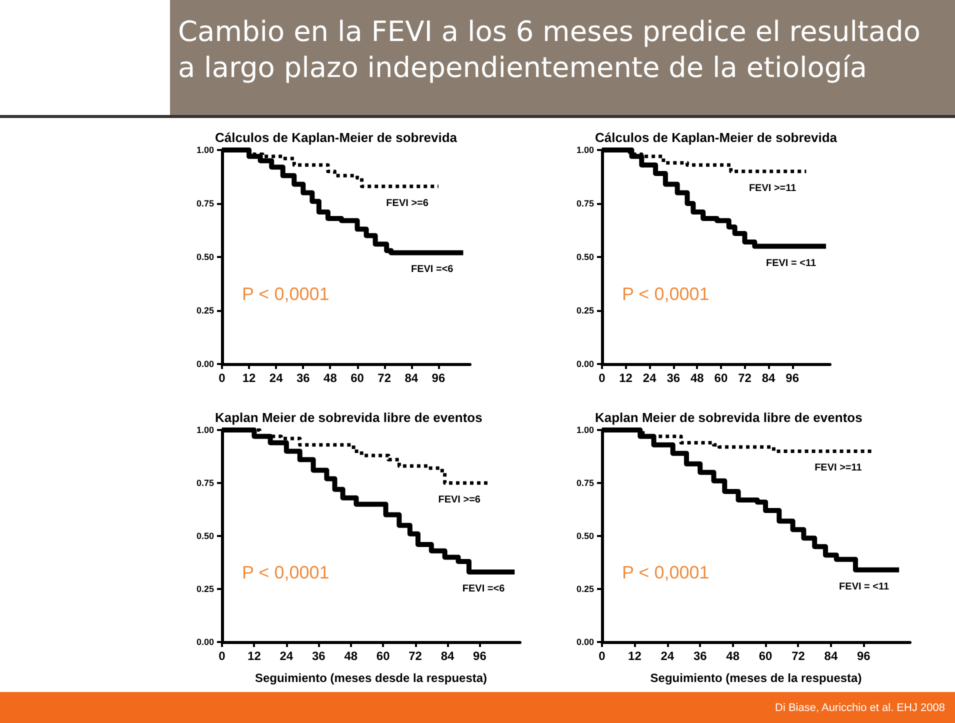 Image resolution: width=955 pixels, height=723 pixels. Describe the element at coordinates (549, 50) in the screenshot. I see `text: Cambio en la FEVI a los 6 meses predice el resultado a largo plazo independientemente de la etiología` at that location.